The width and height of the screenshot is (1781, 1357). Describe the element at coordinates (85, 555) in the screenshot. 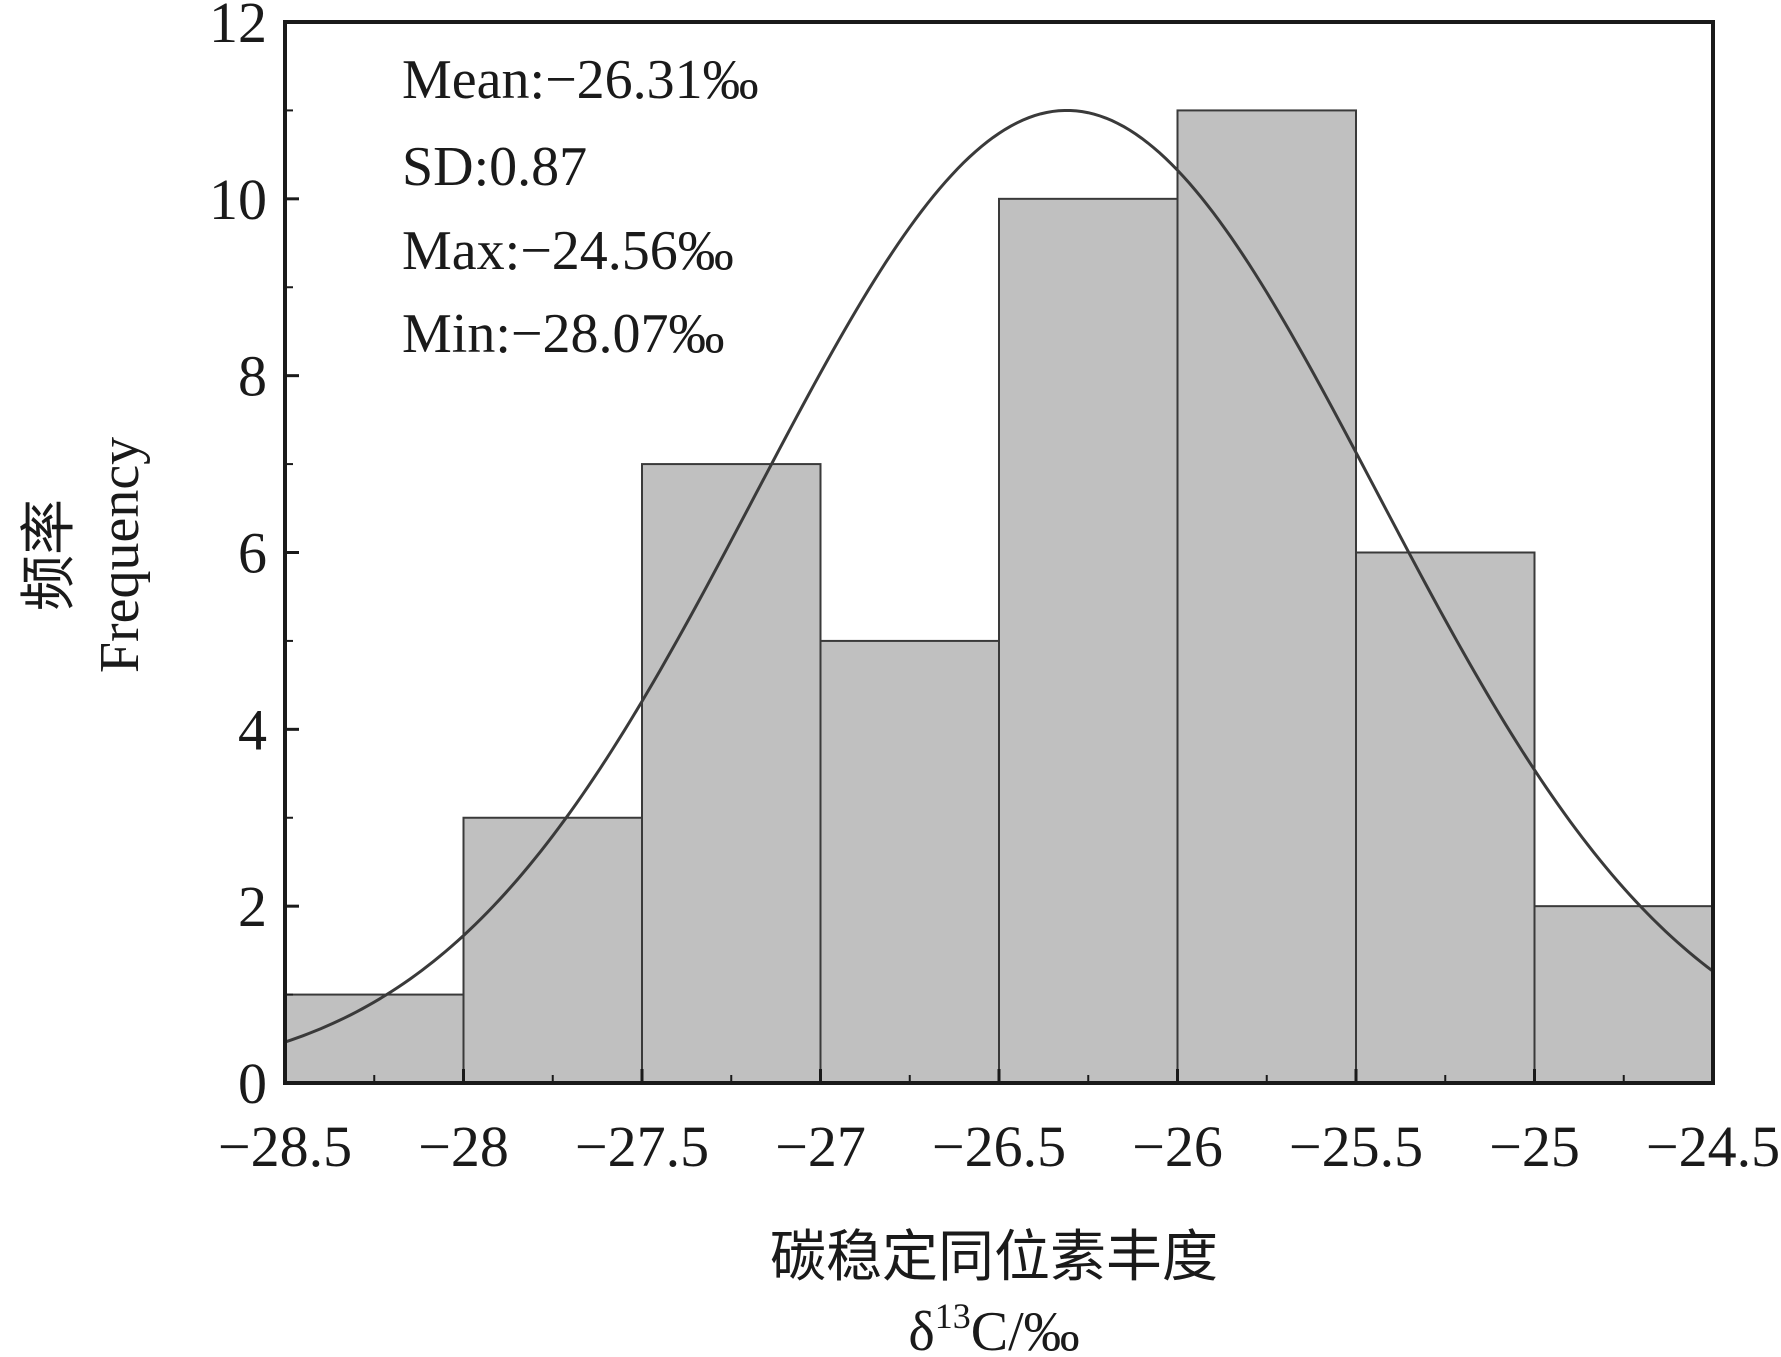

I see `y-axis-title: 频率 Frequency` at that location.